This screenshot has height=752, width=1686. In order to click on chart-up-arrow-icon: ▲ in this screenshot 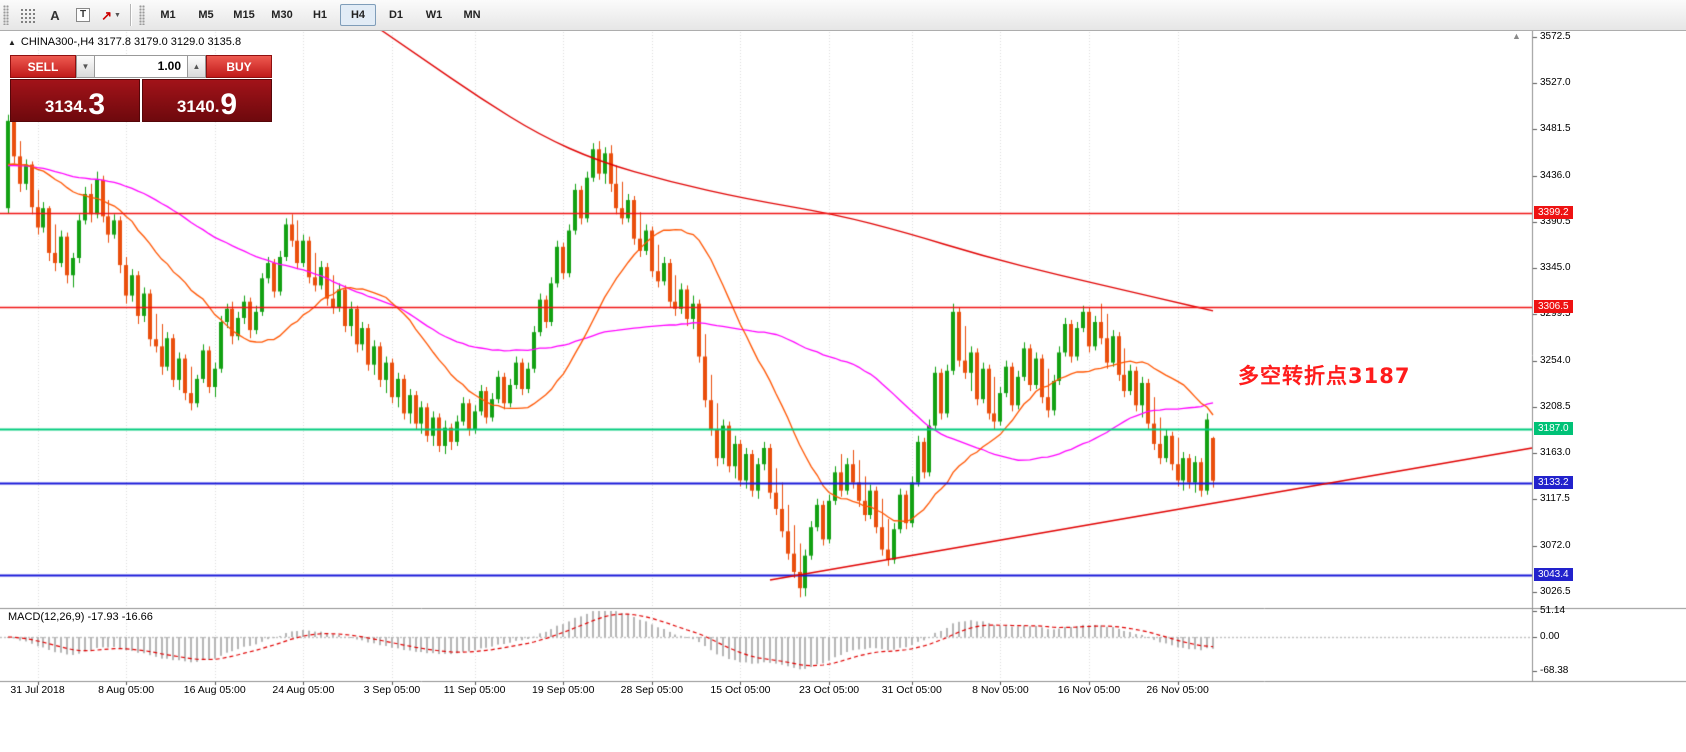, I will do `click(1516, 36)`.